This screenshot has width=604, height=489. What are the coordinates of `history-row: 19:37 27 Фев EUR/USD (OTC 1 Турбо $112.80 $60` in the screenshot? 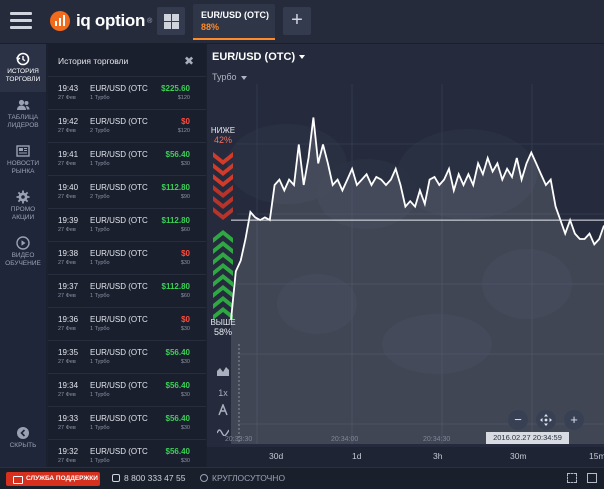 It's located at (127, 290).